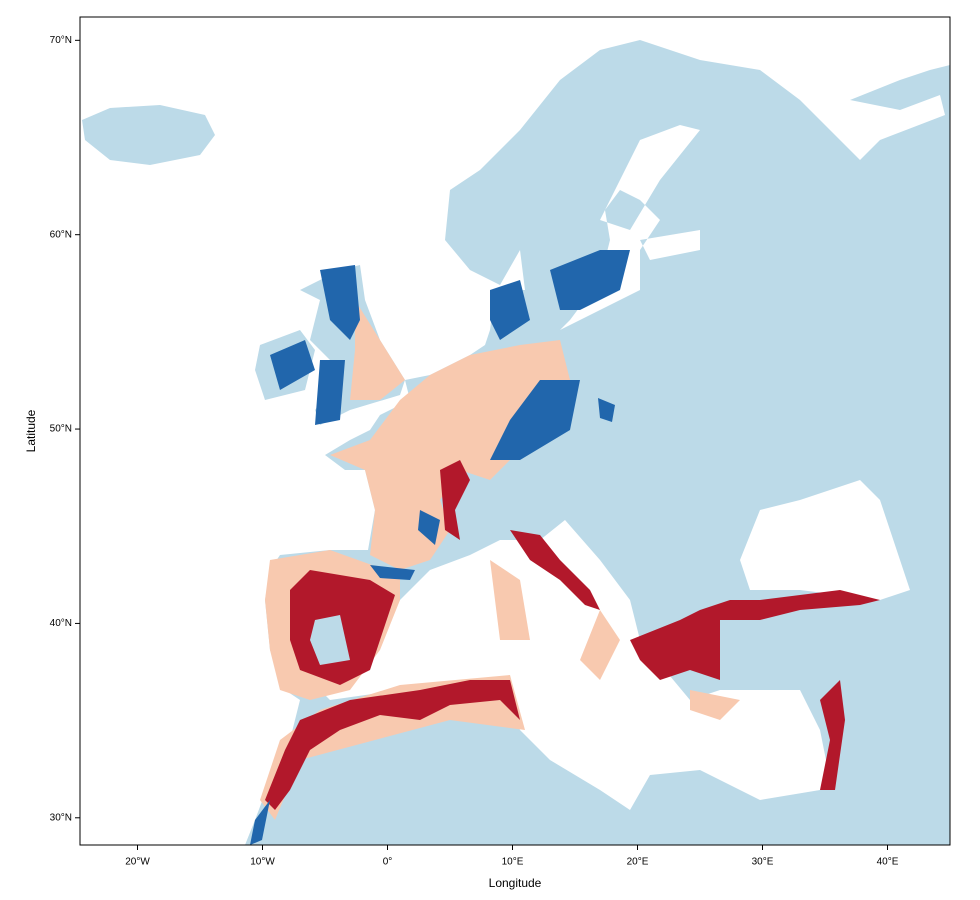 Image resolution: width=980 pixels, height=900 pixels. I want to click on y-axis-title: Latitude, so click(31, 430).